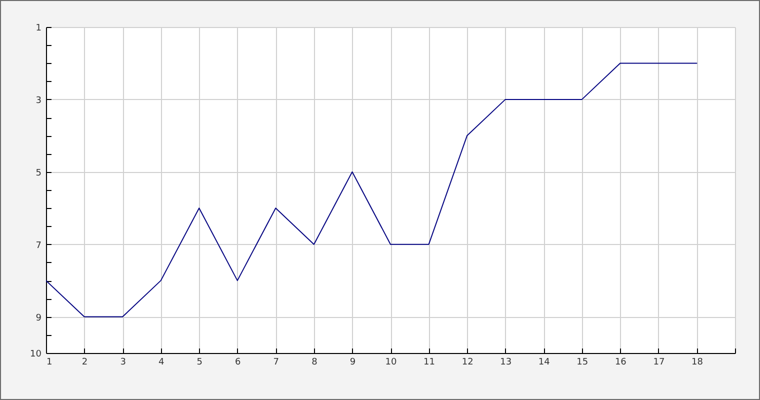  I want to click on x-tick-label: 17, so click(659, 363).